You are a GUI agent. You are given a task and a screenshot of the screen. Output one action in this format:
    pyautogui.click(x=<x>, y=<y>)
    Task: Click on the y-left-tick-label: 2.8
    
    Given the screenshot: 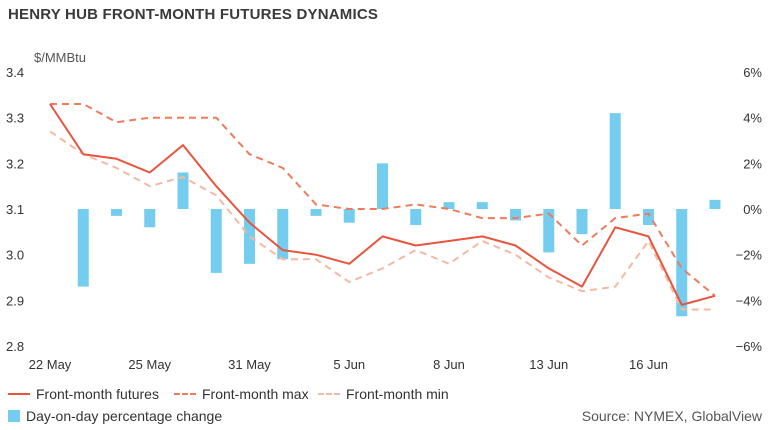 What is the action you would take?
    pyautogui.click(x=15, y=346)
    